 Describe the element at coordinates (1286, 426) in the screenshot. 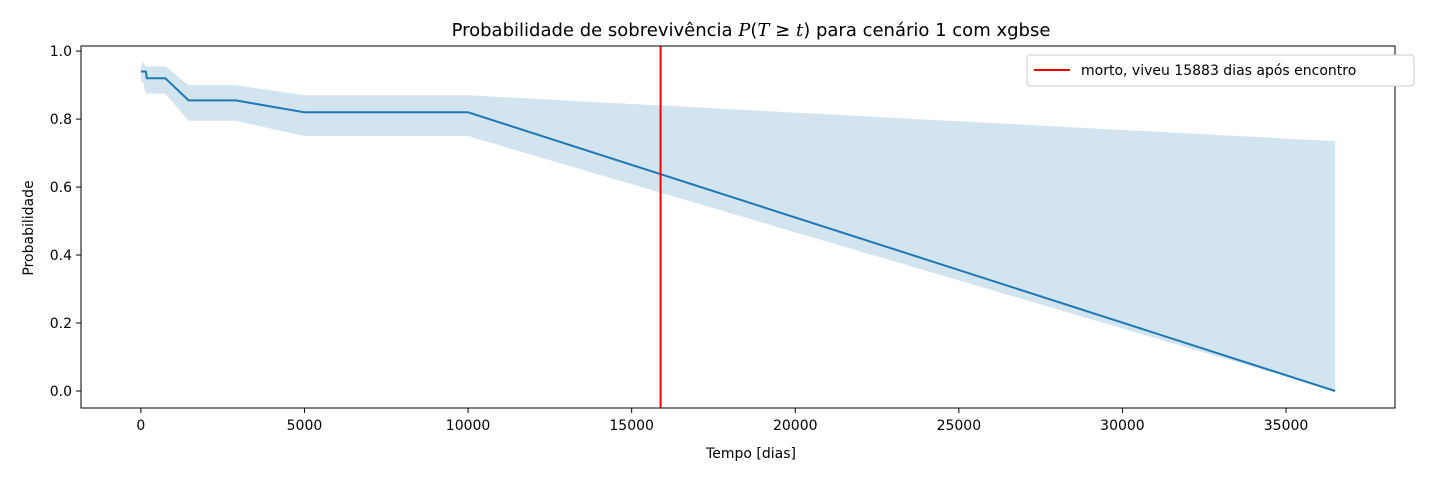

I see `x-tick-label: 35000` at that location.